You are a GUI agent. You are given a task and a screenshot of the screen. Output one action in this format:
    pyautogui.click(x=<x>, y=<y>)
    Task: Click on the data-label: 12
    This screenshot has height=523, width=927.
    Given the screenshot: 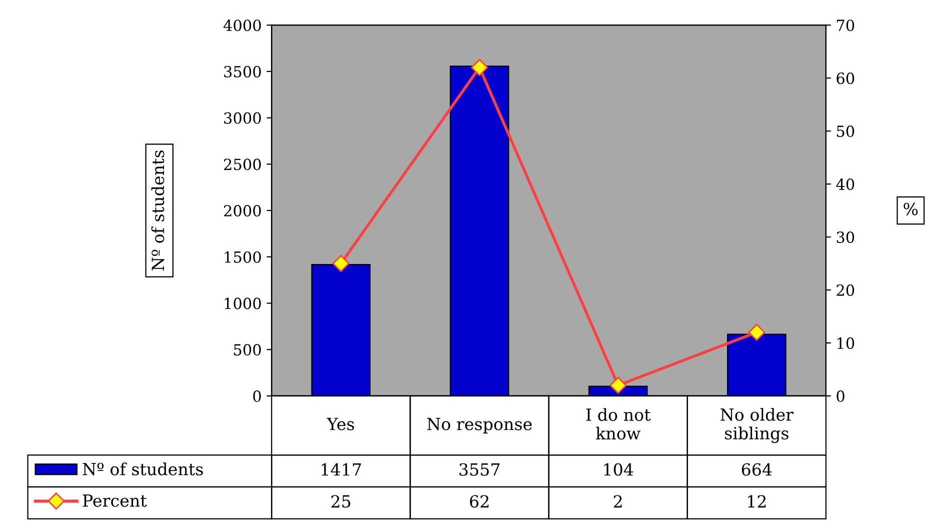 What is the action you would take?
    pyautogui.click(x=757, y=501)
    